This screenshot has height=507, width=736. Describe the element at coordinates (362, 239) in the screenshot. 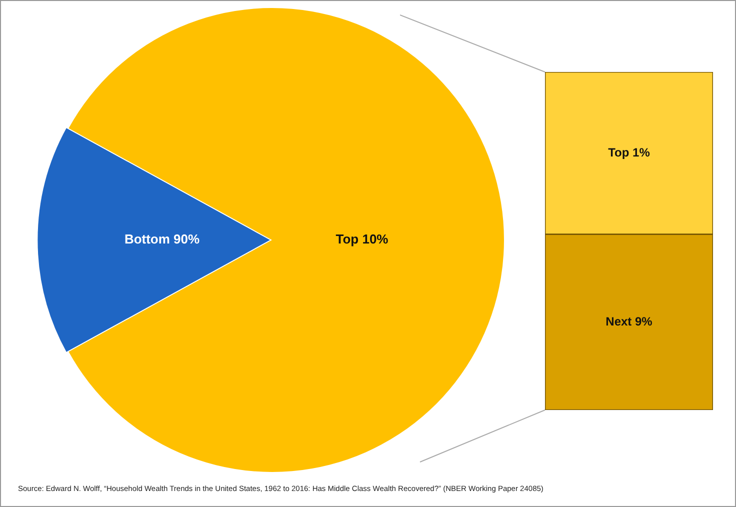

I see `slice-label: Top 10%` at that location.